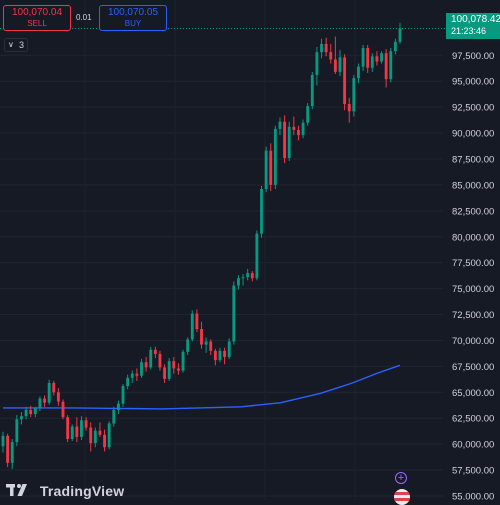 This screenshot has width=500, height=505. What do you see at coordinates (473, 237) in the screenshot?
I see `y-tick-label: 80,000.00` at bounding box center [473, 237].